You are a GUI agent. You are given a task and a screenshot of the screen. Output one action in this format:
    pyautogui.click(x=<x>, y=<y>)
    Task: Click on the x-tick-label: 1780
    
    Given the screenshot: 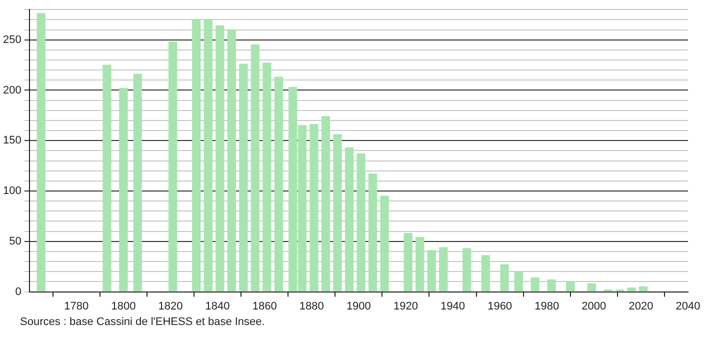 What is the action you would take?
    pyautogui.click(x=76, y=306)
    